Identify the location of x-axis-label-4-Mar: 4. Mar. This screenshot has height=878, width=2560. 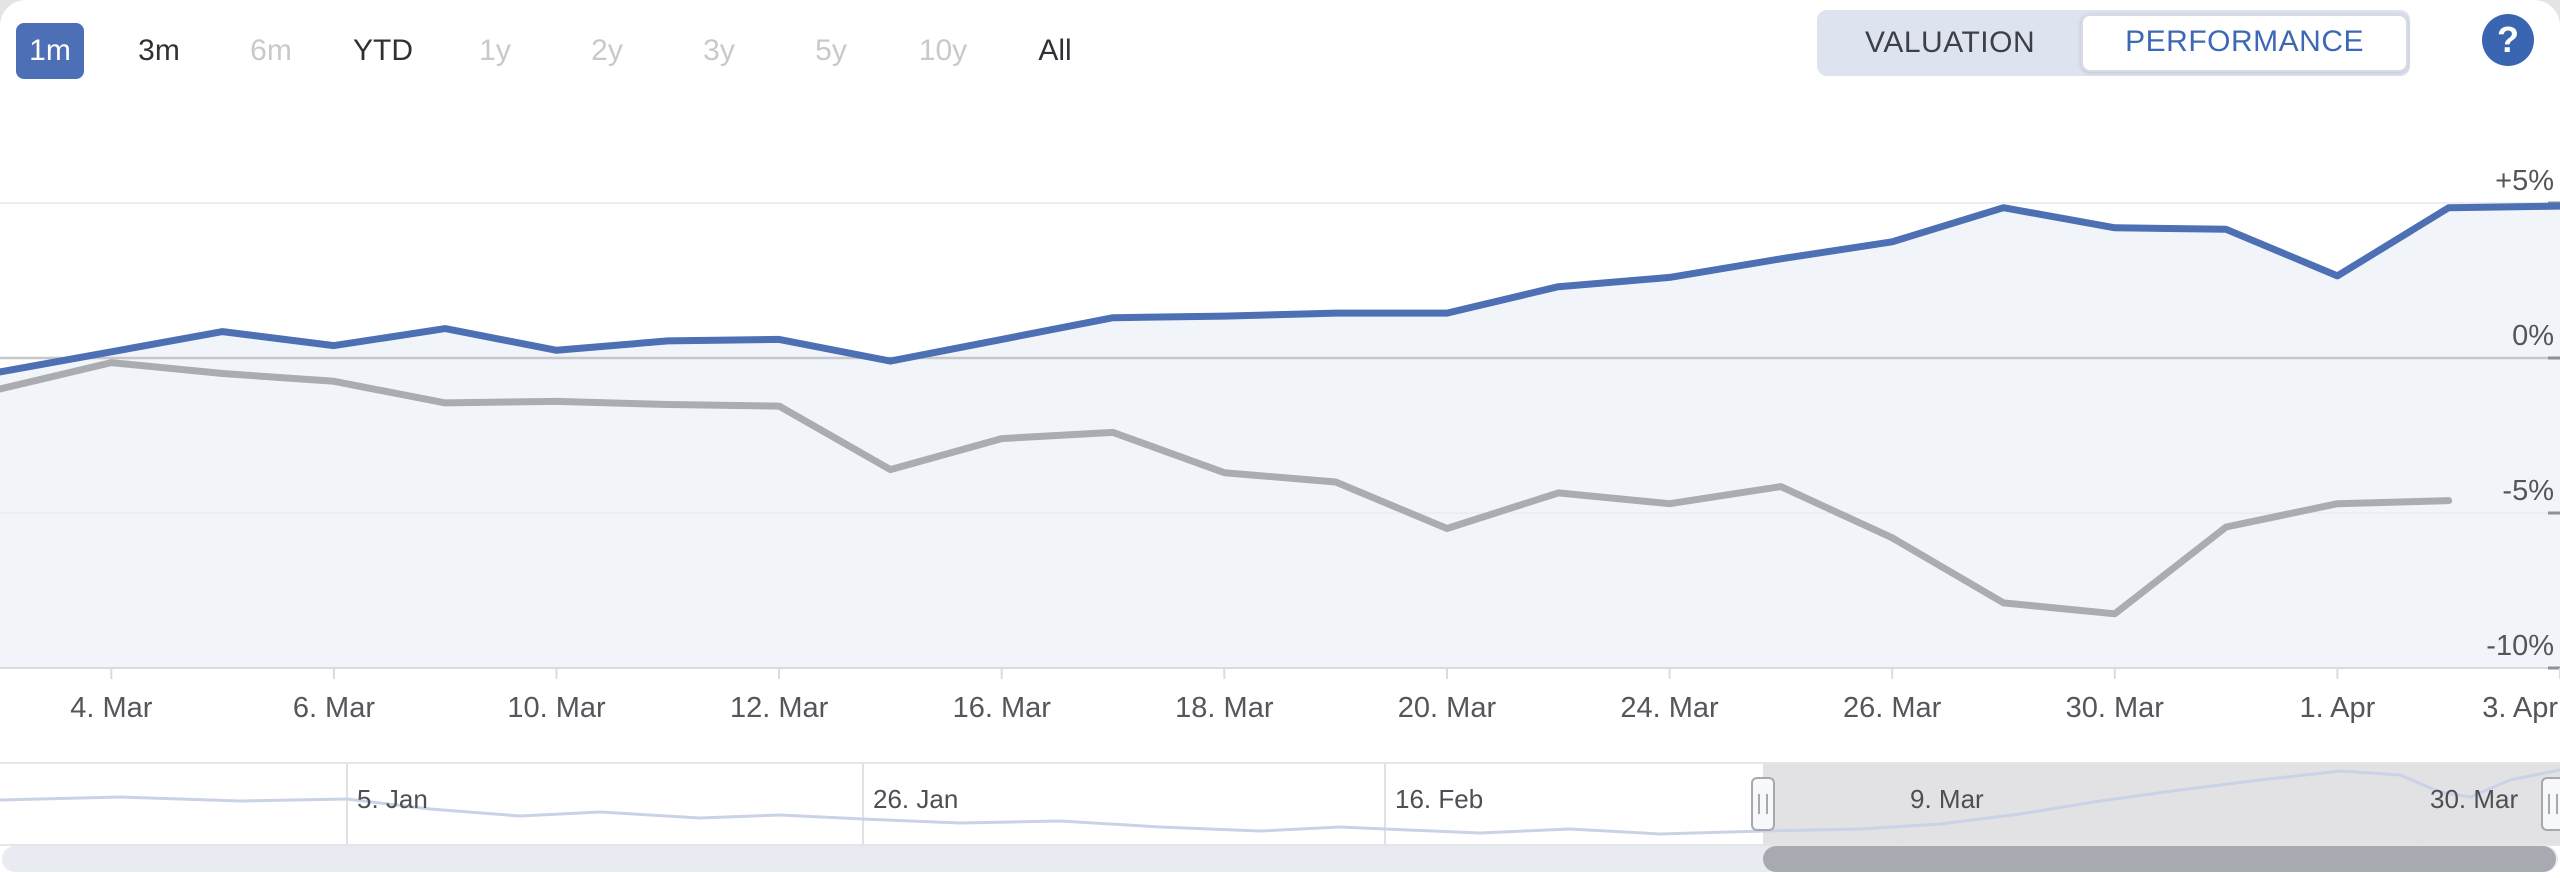
(111, 708).